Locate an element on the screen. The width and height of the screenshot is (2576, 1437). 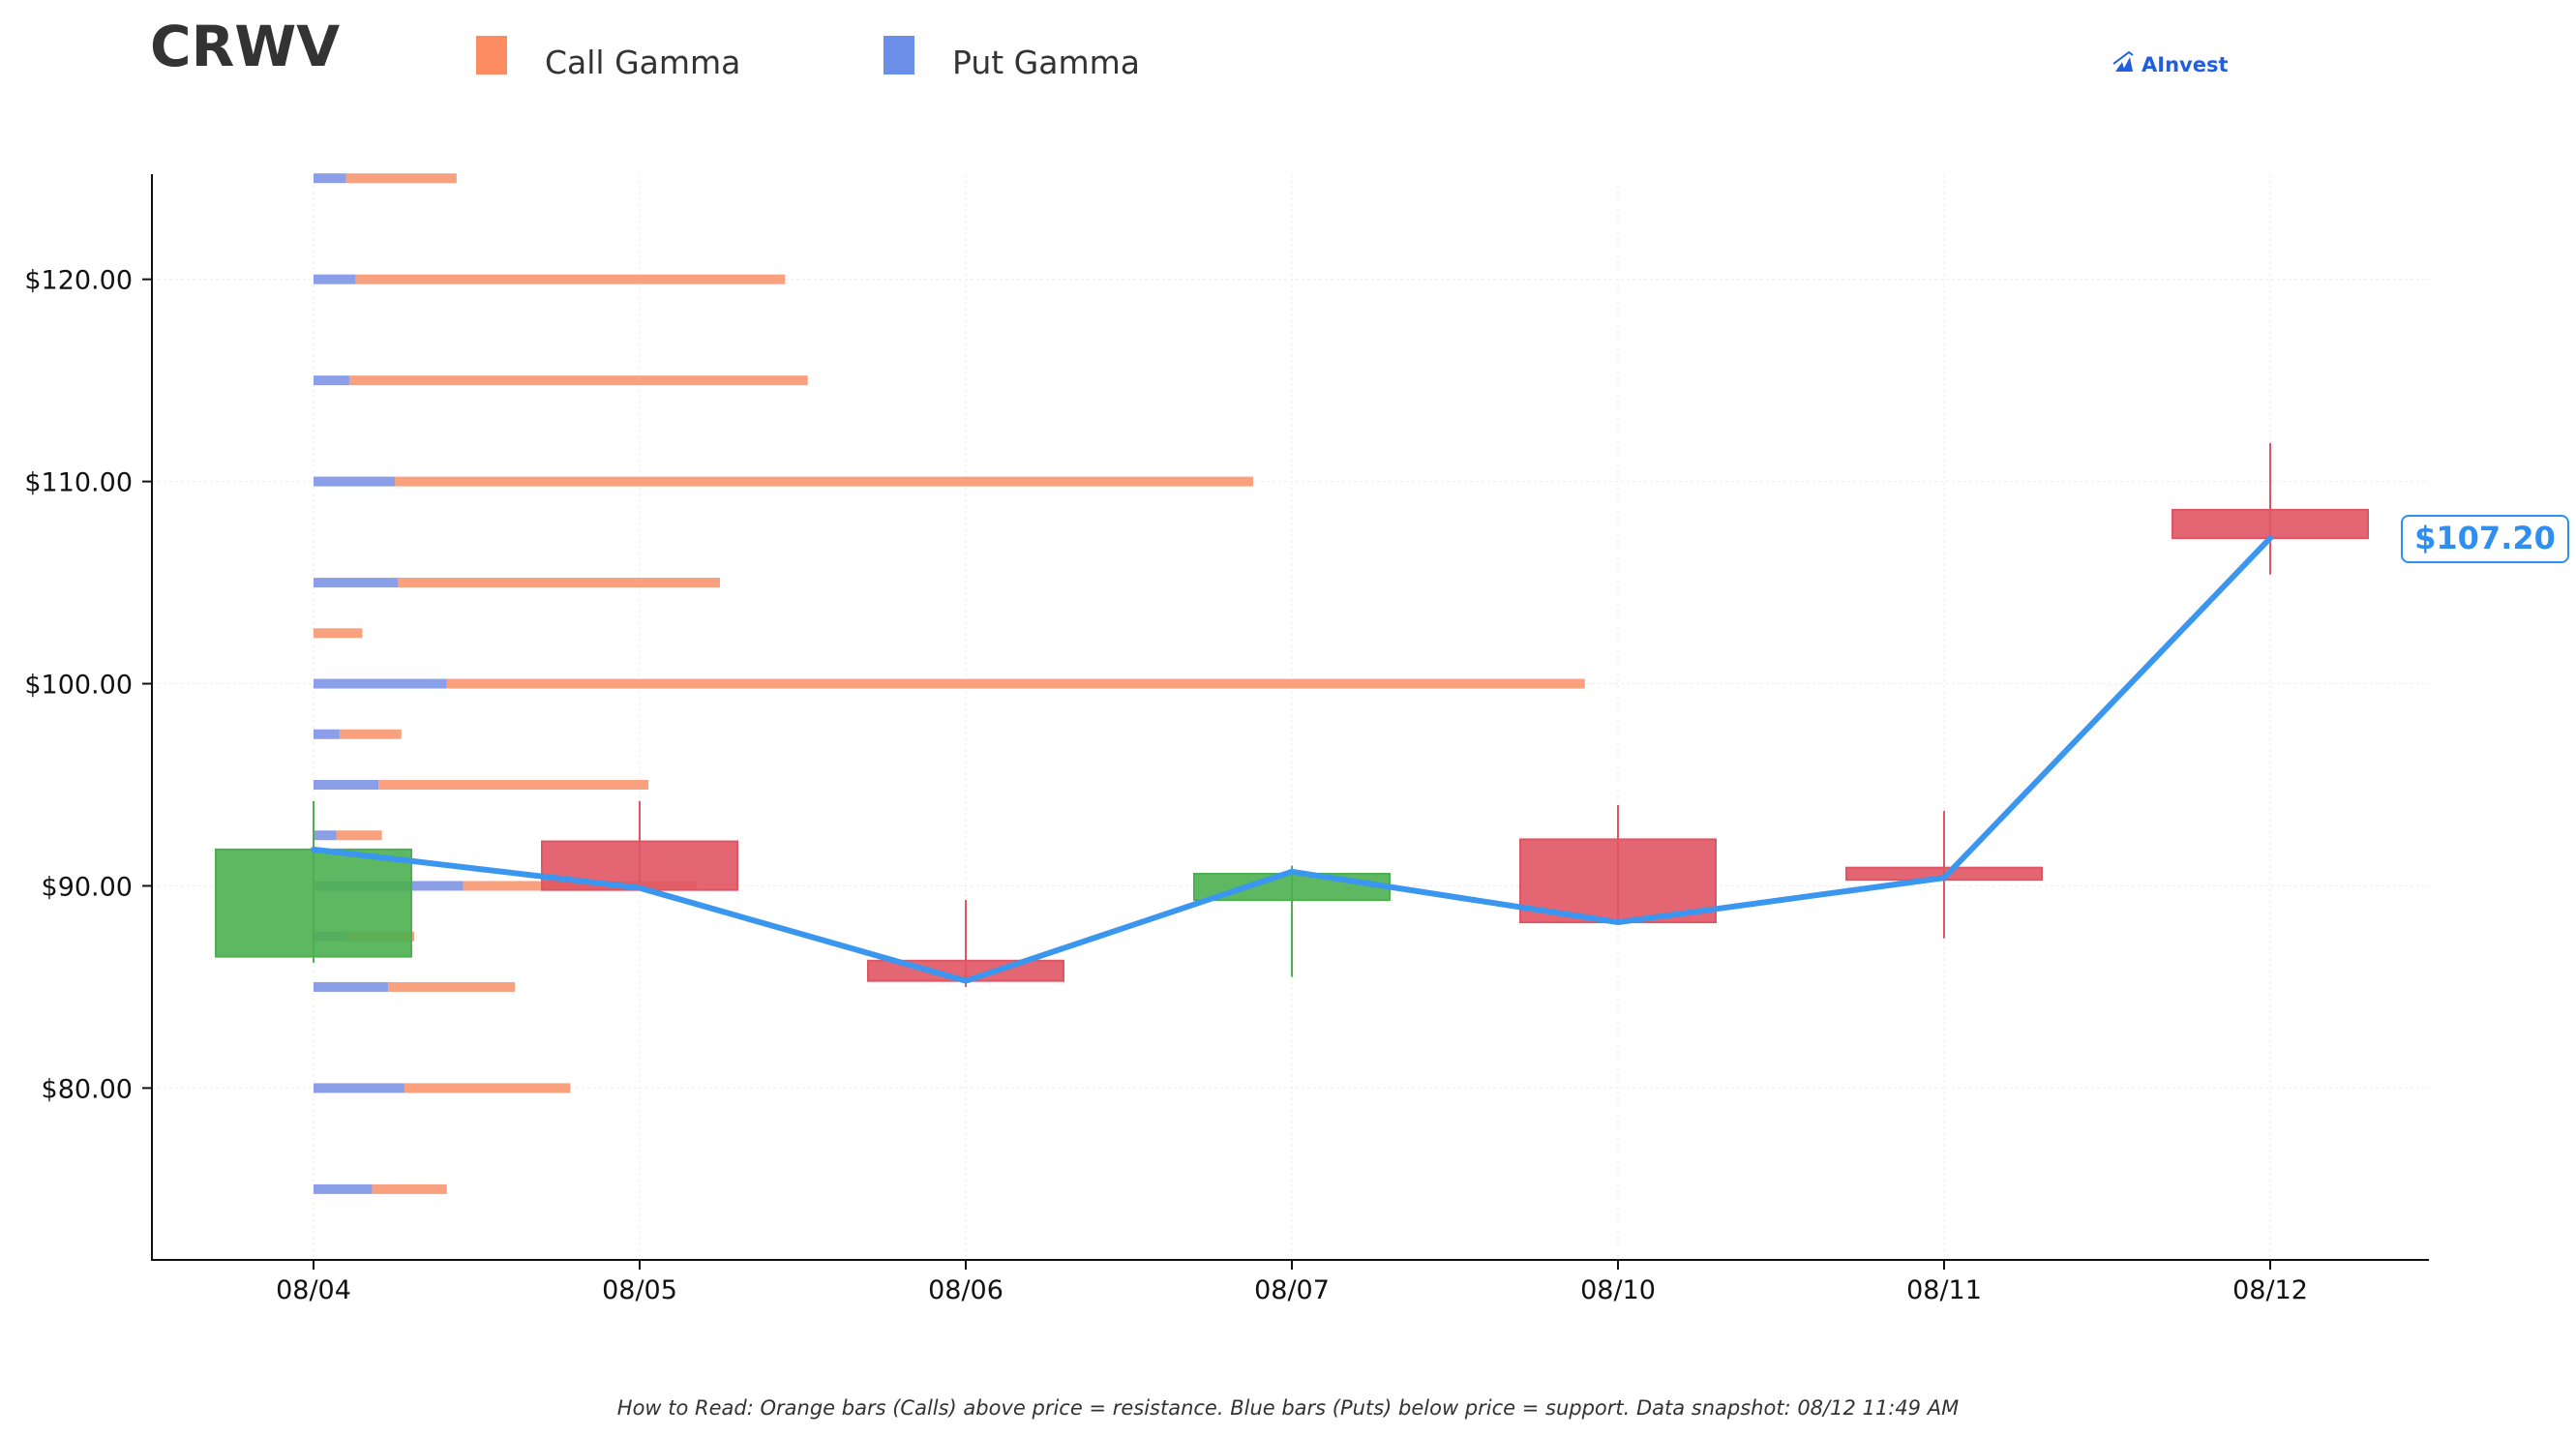
x-tick-label: 08/07 is located at coordinates (1292, 1290).